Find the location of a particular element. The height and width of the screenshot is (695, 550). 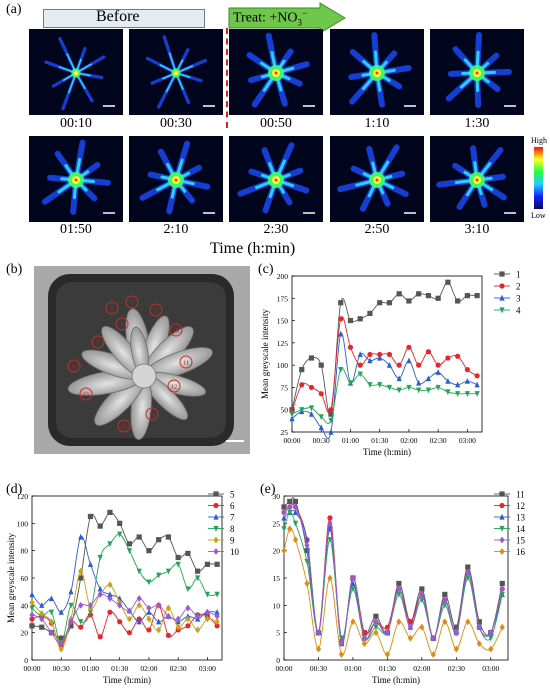

leaf-number: 9 is located at coordinates (155, 311).